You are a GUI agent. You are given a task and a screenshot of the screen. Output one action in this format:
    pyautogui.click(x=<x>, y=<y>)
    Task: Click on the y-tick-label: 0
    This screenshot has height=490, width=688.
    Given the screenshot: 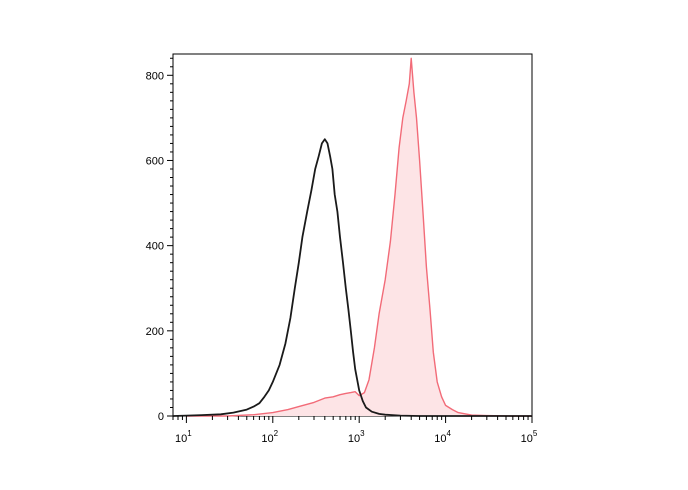 What is the action you would take?
    pyautogui.click(x=161, y=417)
    